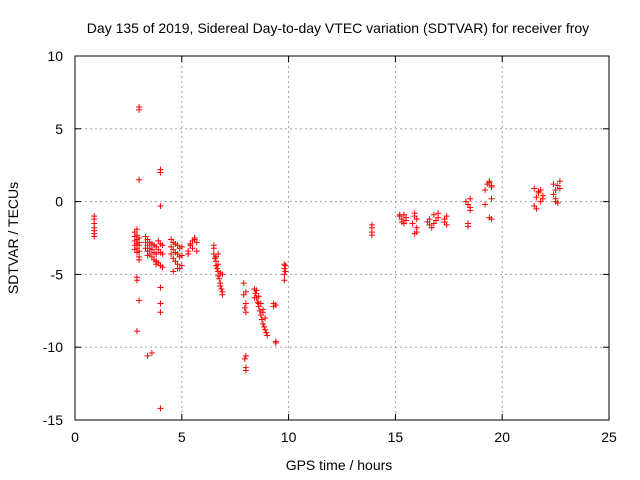  What do you see at coordinates (396, 437) in the screenshot?
I see `x-tick-label: 15` at bounding box center [396, 437].